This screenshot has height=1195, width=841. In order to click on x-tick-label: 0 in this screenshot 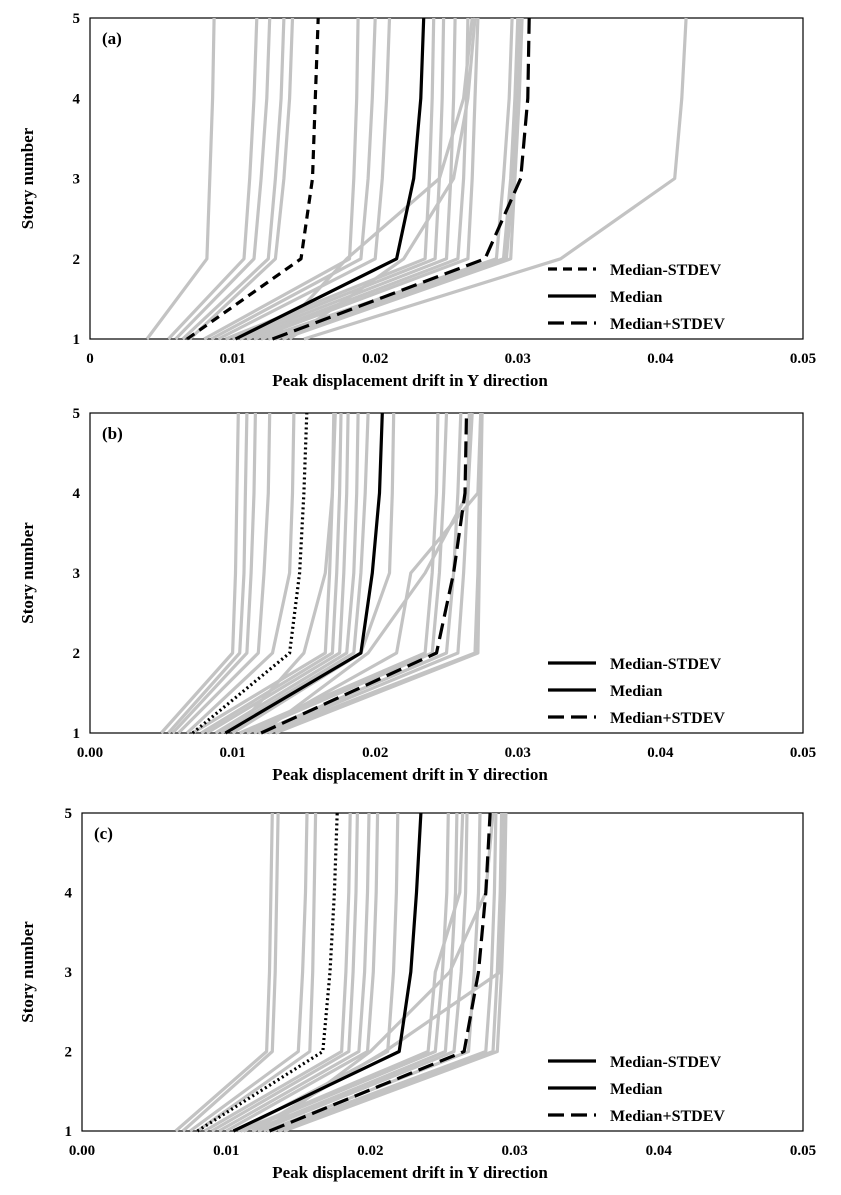, I will do `click(90, 359)`.